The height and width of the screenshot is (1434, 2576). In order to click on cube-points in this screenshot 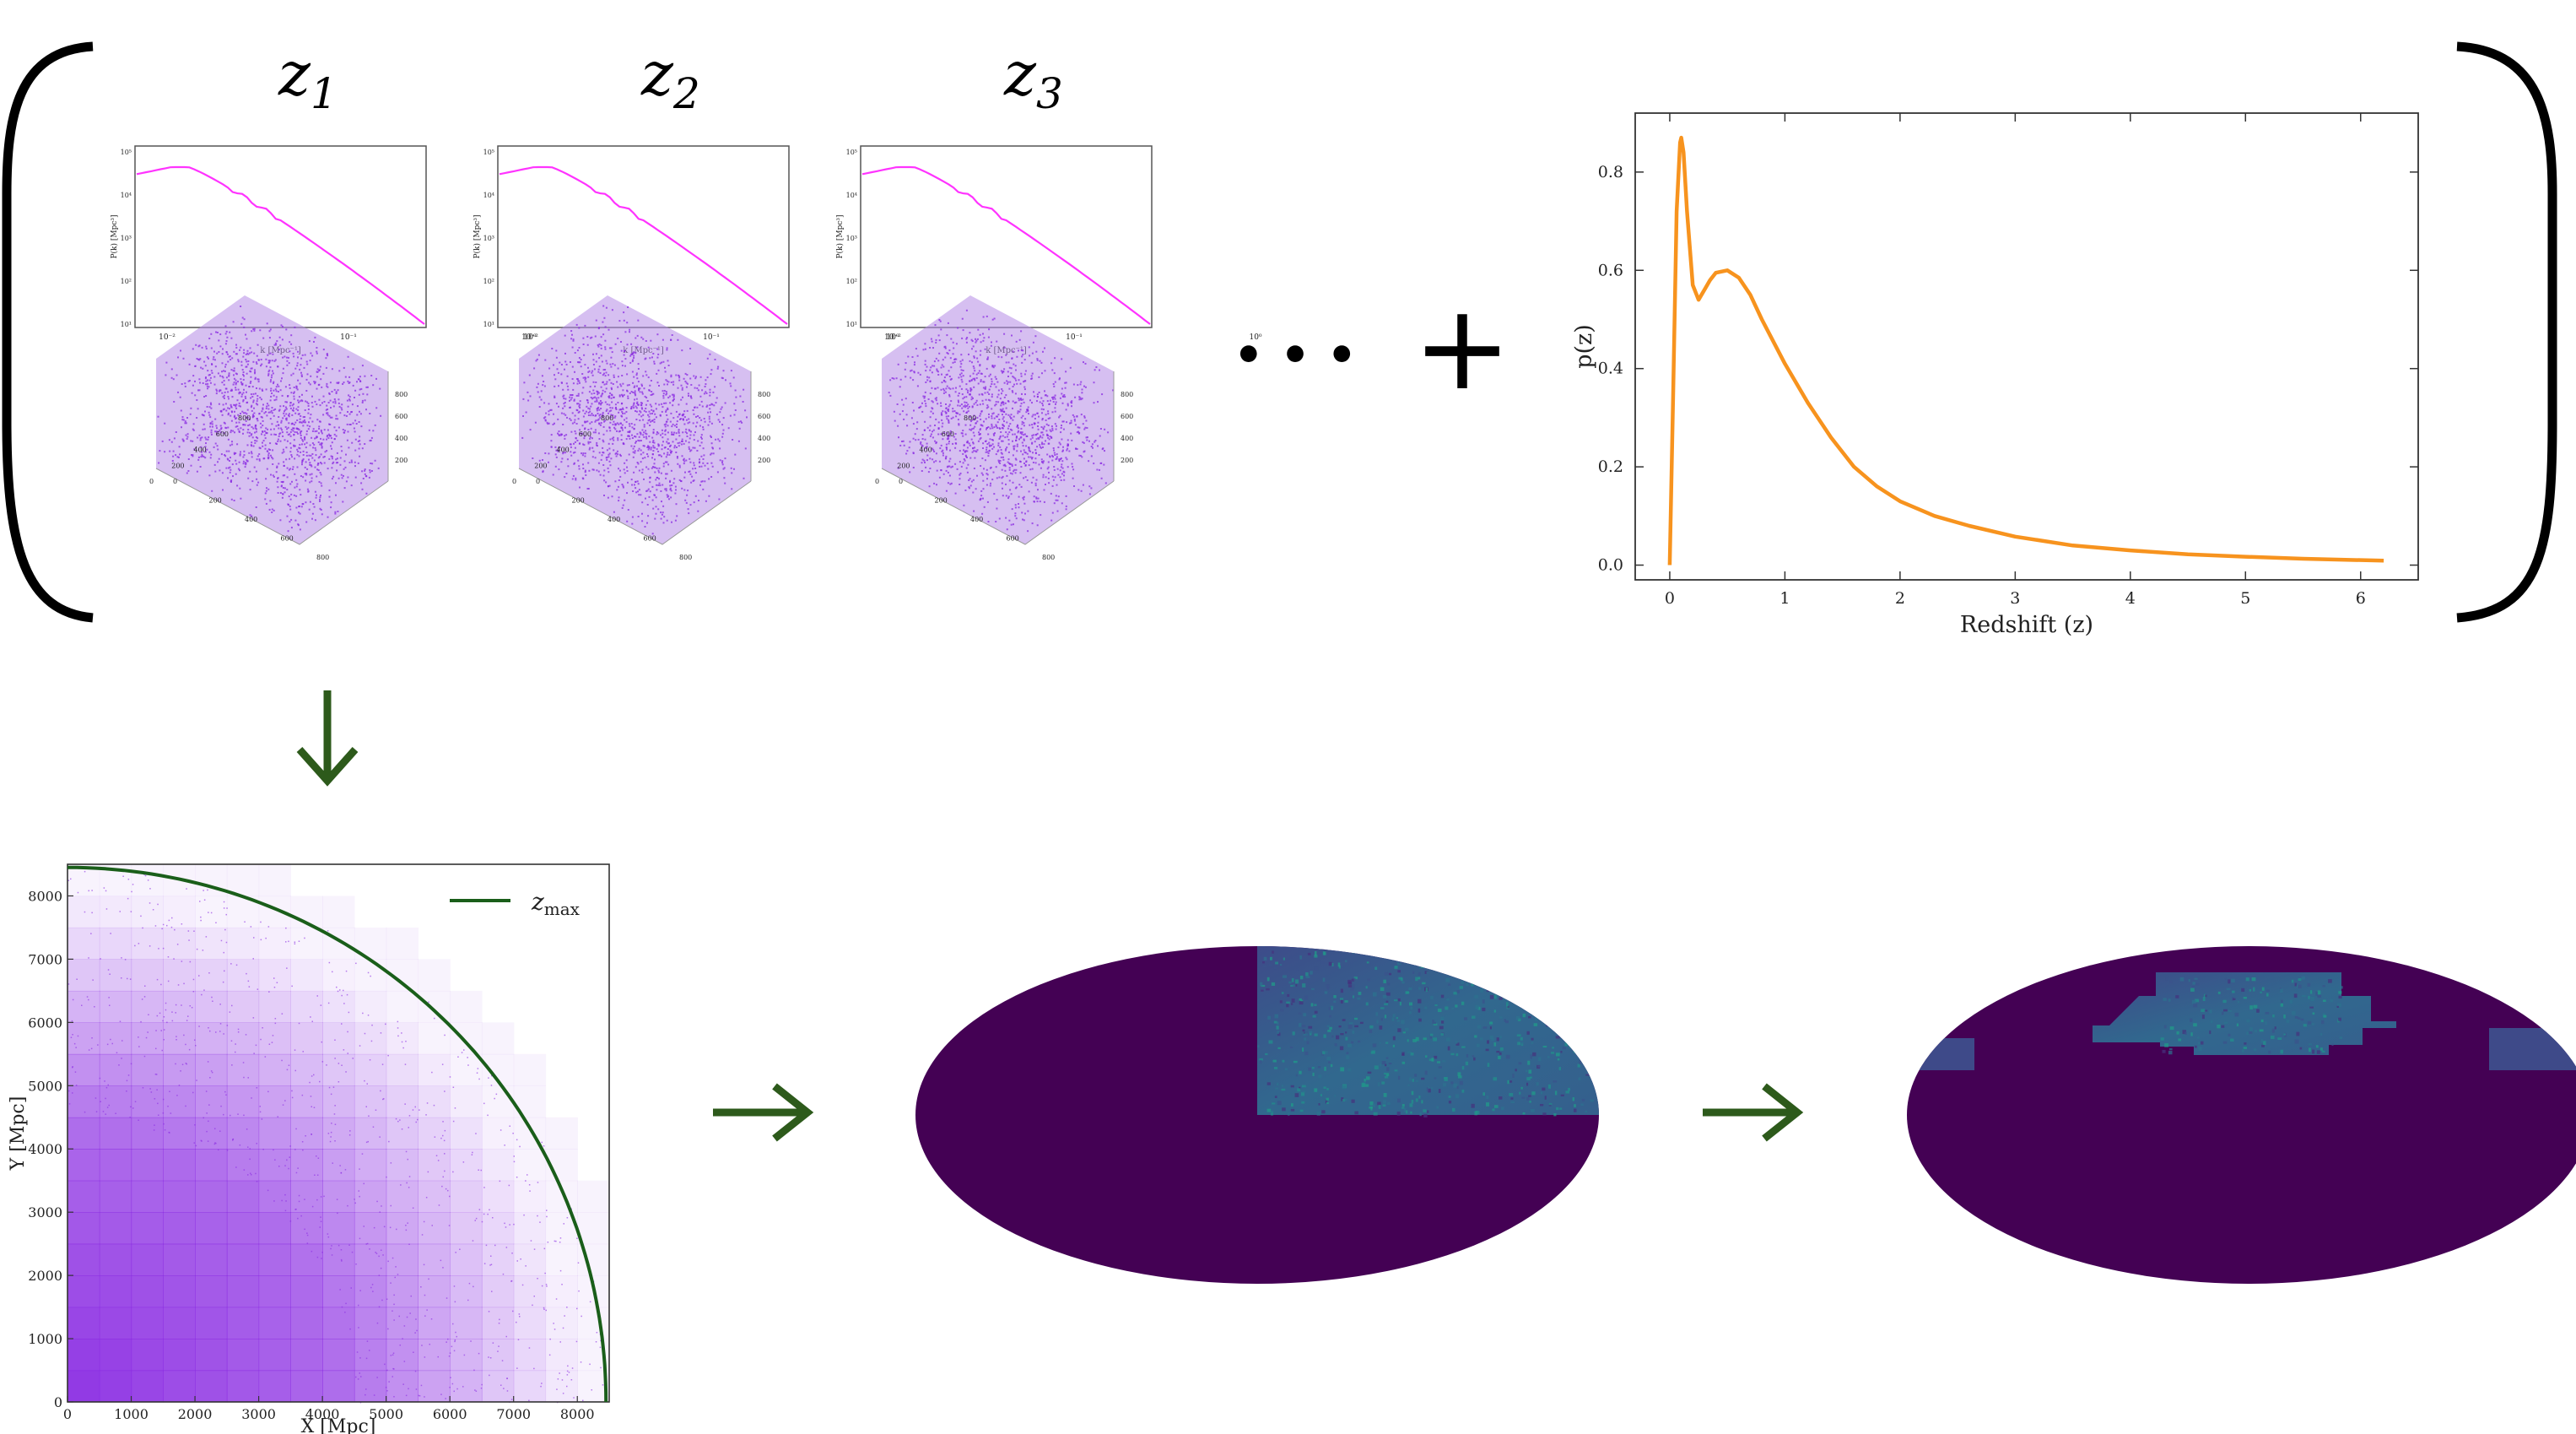, I will do `click(1001, 421)`.